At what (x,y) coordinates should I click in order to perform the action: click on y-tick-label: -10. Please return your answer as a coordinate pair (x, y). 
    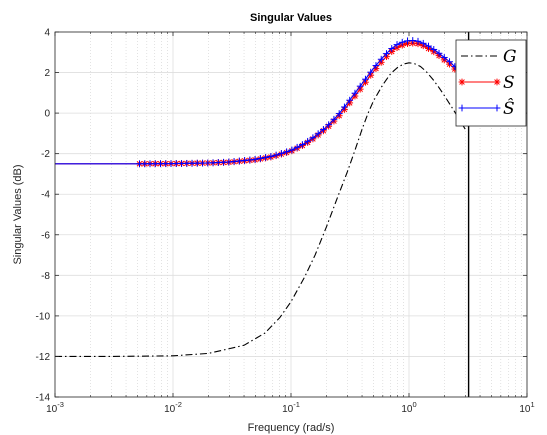
    Looking at the image, I should click on (43, 316).